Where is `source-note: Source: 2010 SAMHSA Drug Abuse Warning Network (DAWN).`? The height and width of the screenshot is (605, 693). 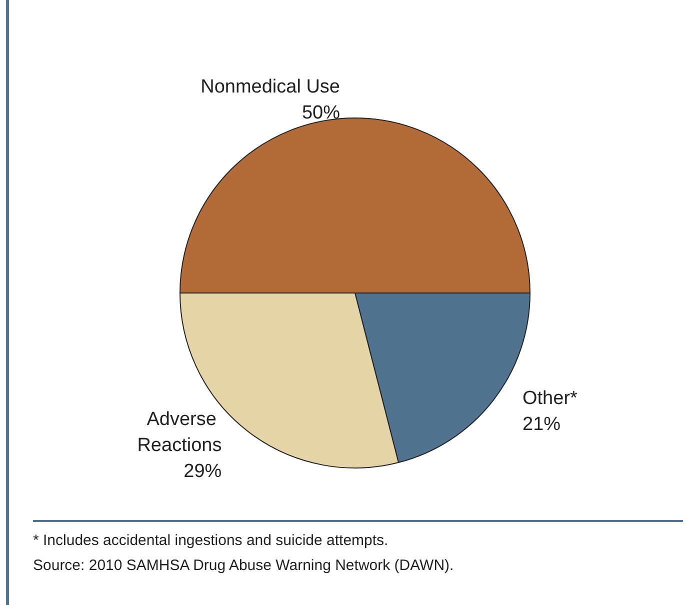 source-note: Source: 2010 SAMHSA Drug Abuse Warning Network (DAWN). is located at coordinates (244, 565).